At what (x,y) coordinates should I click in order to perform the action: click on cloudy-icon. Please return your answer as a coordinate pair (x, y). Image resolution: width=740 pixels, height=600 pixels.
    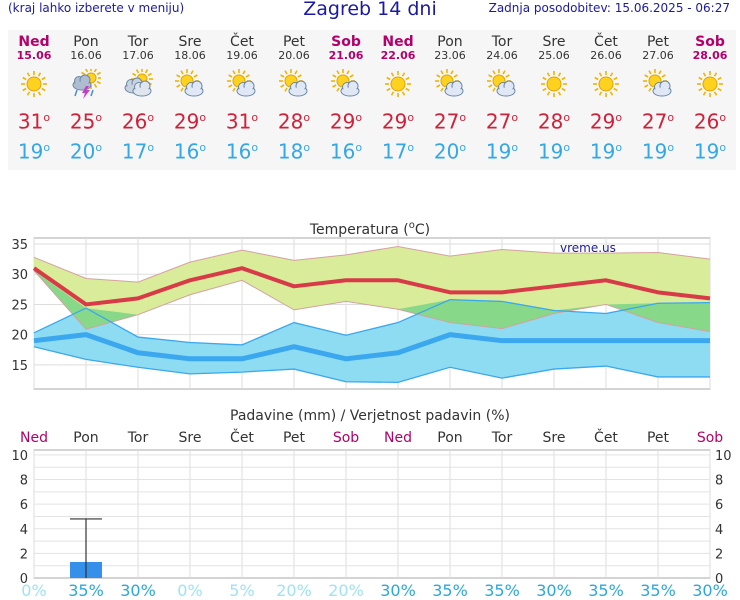
    Looking at the image, I should click on (138, 84).